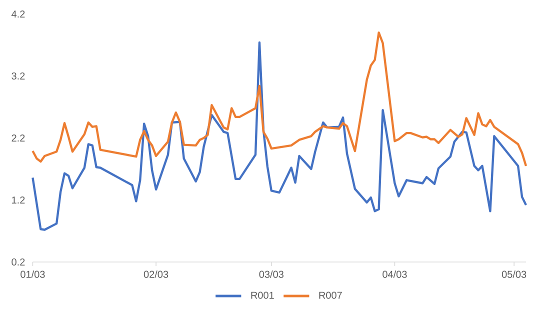 Image resolution: width=554 pixels, height=311 pixels. I want to click on y-tick-label: 4.2, so click(18, 14).